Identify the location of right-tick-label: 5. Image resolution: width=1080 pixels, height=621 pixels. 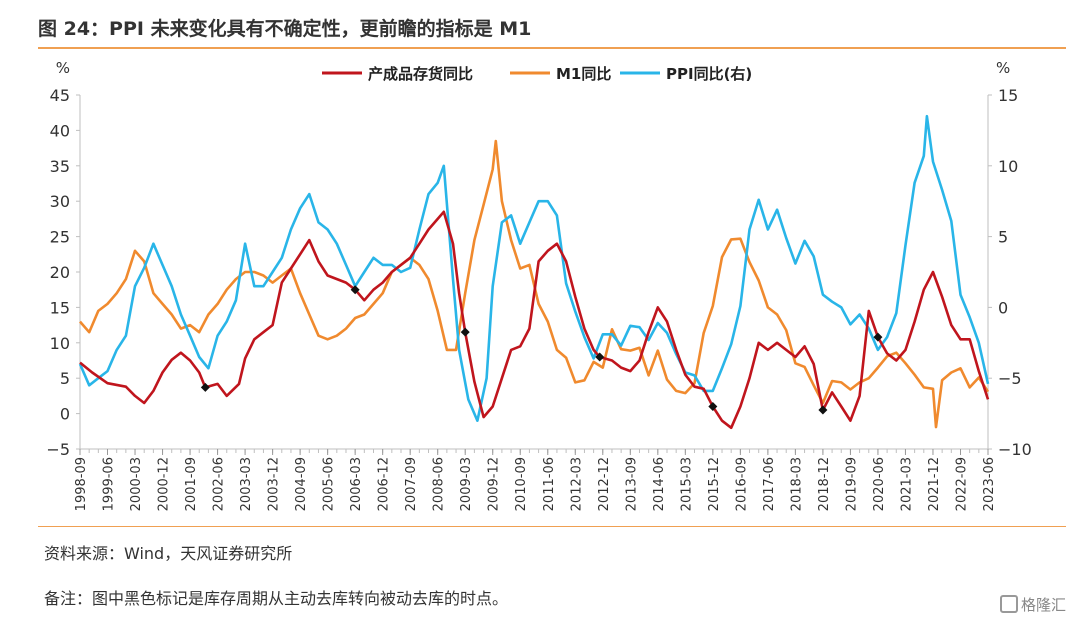
(1003, 237).